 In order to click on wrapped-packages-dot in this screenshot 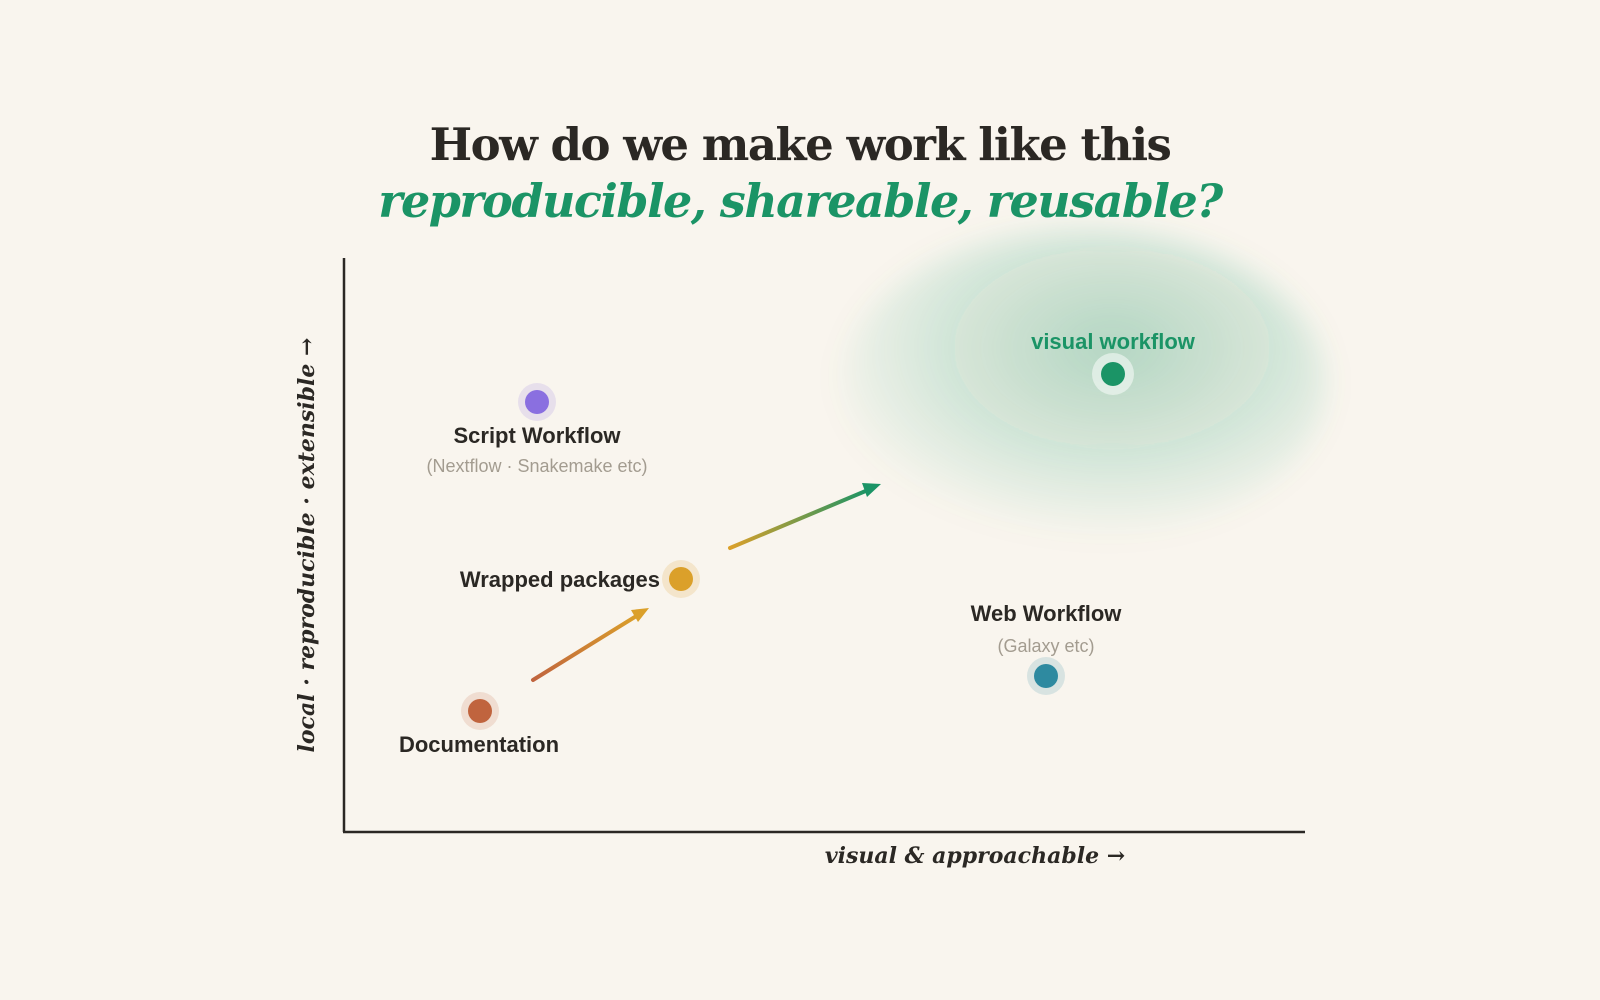, I will do `click(681, 579)`.